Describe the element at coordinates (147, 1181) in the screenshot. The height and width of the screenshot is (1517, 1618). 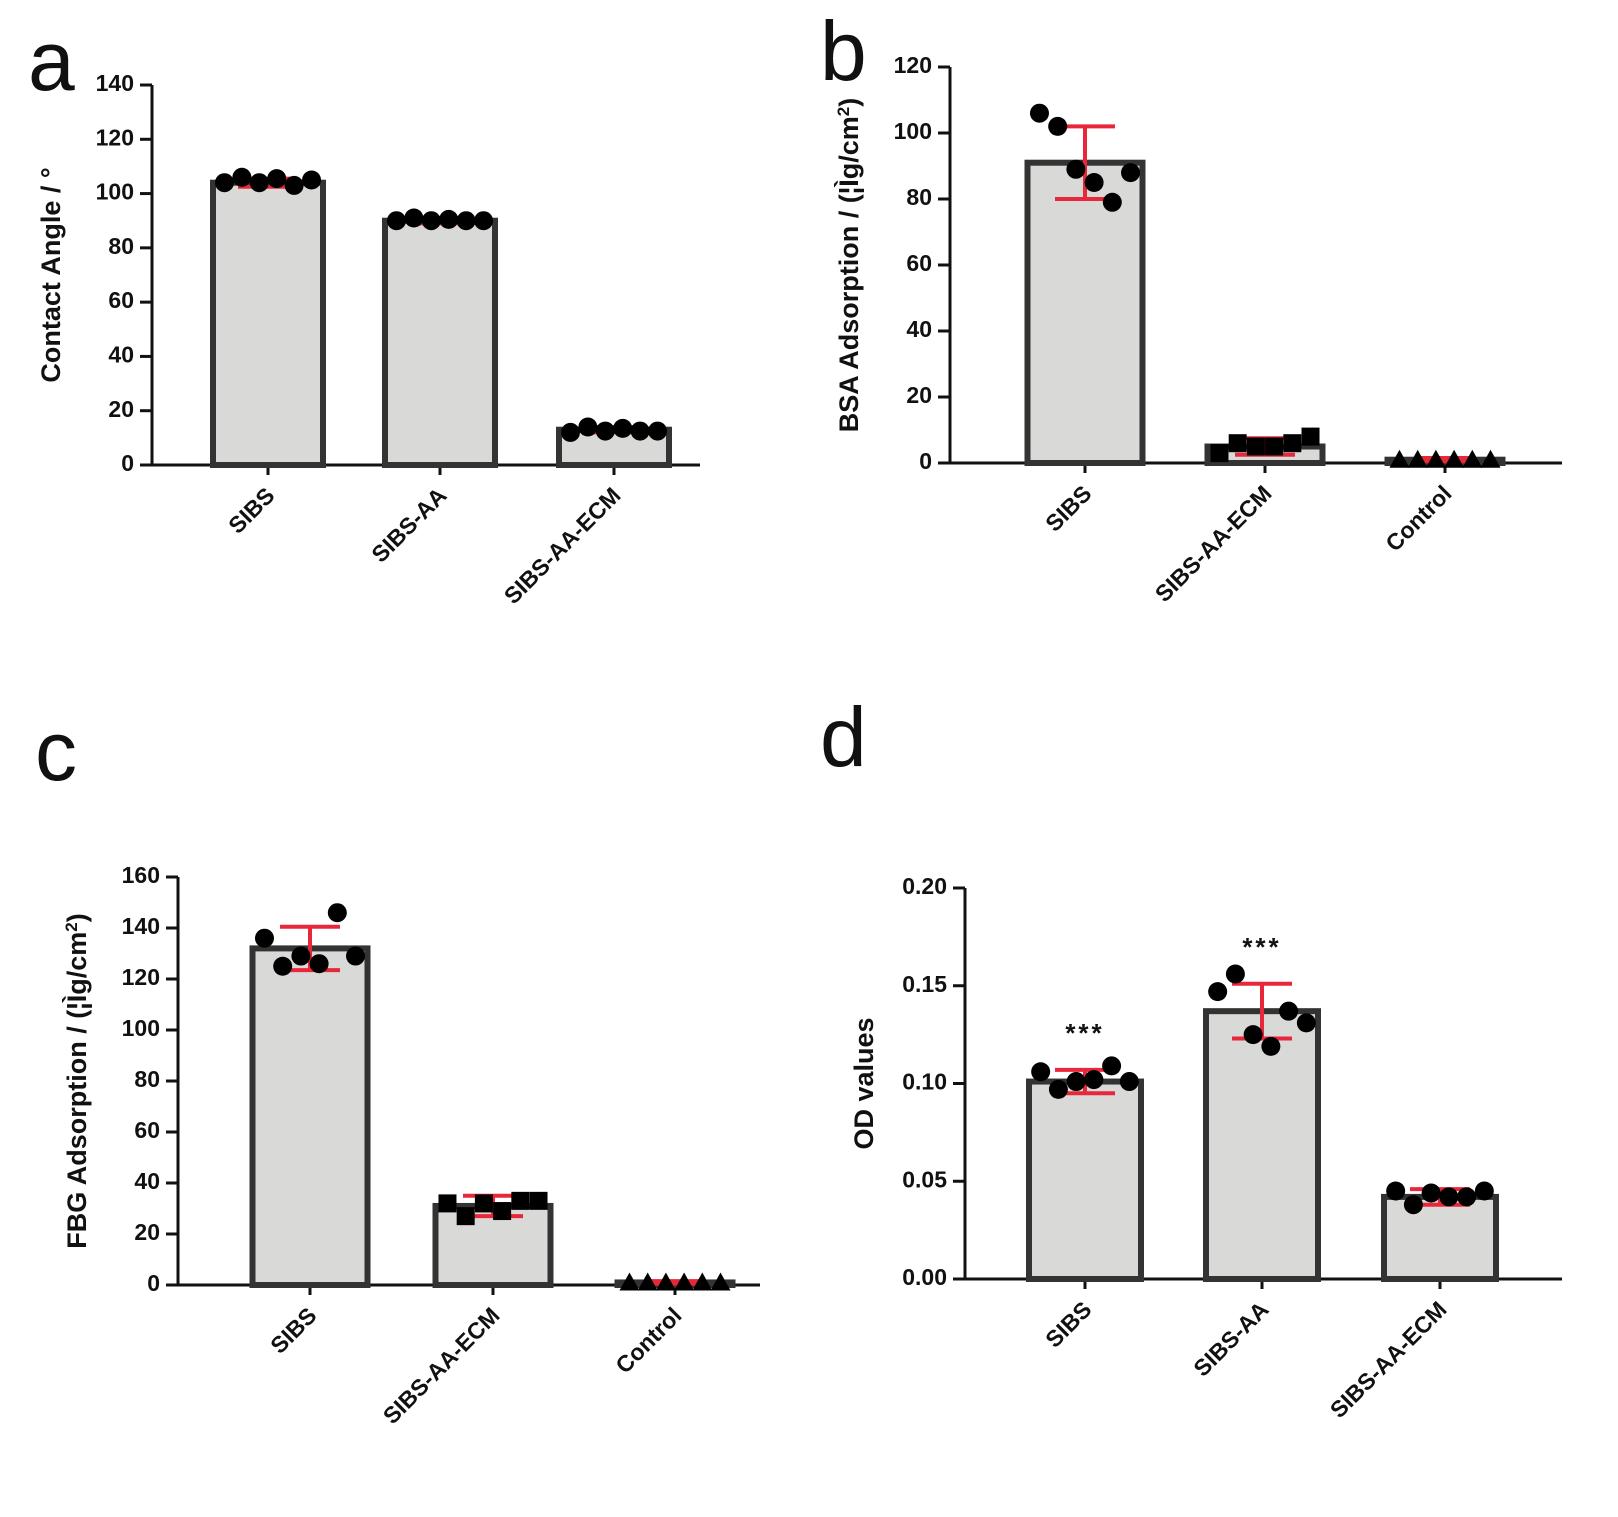
I see `y-tick-label: 40` at that location.